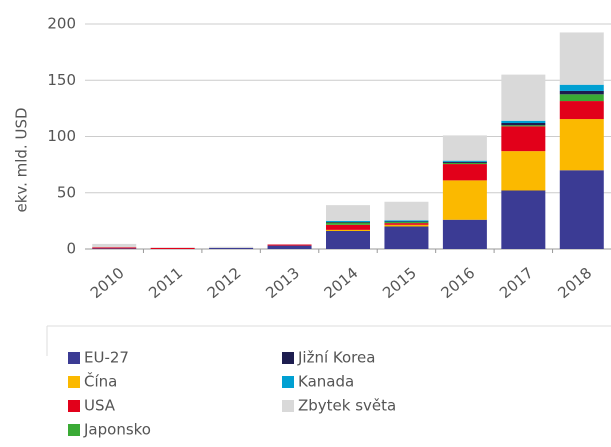 This screenshot has height=447, width=611. I want to click on x-tick-label: 2012, so click(224, 283).